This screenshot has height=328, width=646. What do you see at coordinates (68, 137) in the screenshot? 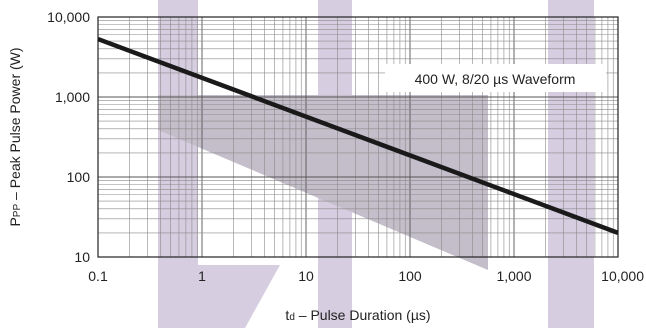
I see `y-tick-labels: 10 100 1,000 10,000` at bounding box center [68, 137].